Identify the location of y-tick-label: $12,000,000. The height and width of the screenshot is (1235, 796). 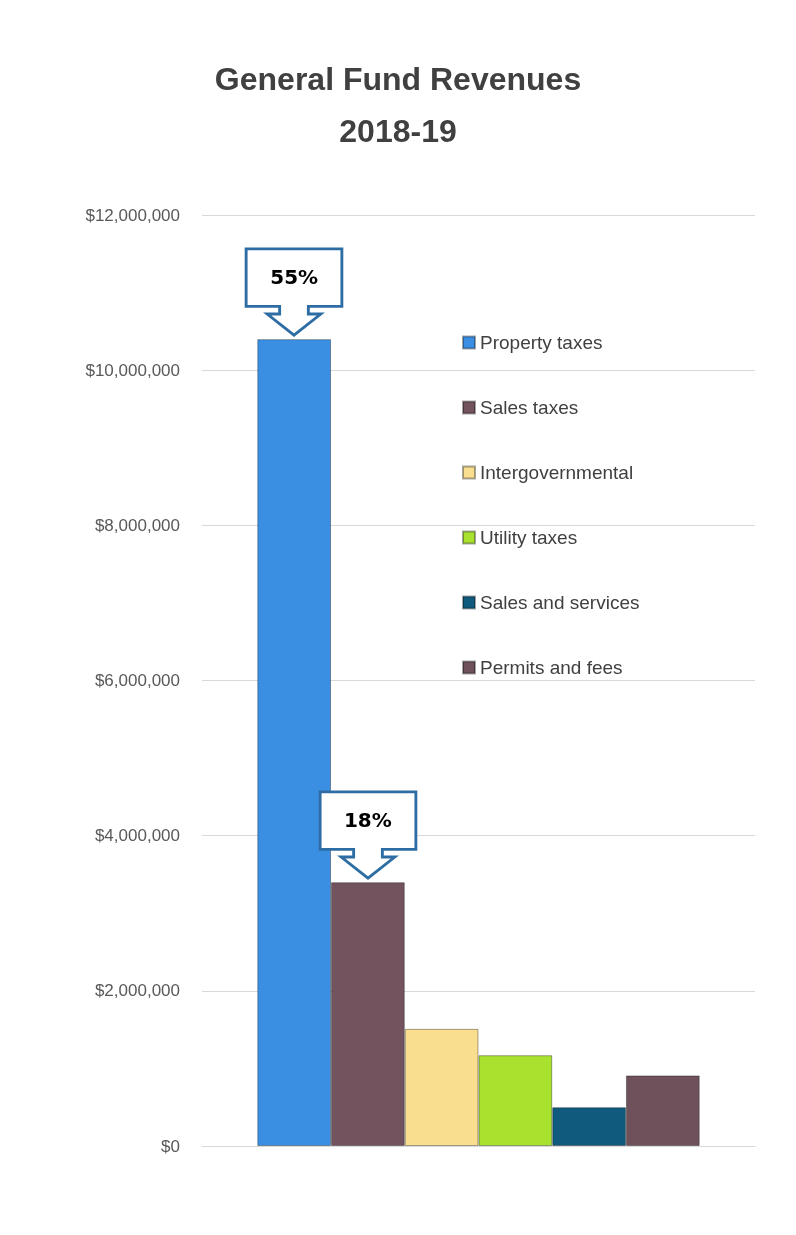
(132, 215).